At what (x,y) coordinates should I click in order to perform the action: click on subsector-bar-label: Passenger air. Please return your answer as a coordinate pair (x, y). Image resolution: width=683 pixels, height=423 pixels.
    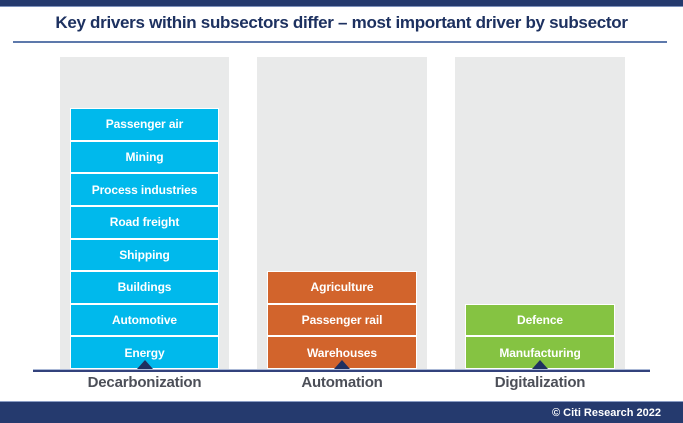
    Looking at the image, I should click on (144, 124).